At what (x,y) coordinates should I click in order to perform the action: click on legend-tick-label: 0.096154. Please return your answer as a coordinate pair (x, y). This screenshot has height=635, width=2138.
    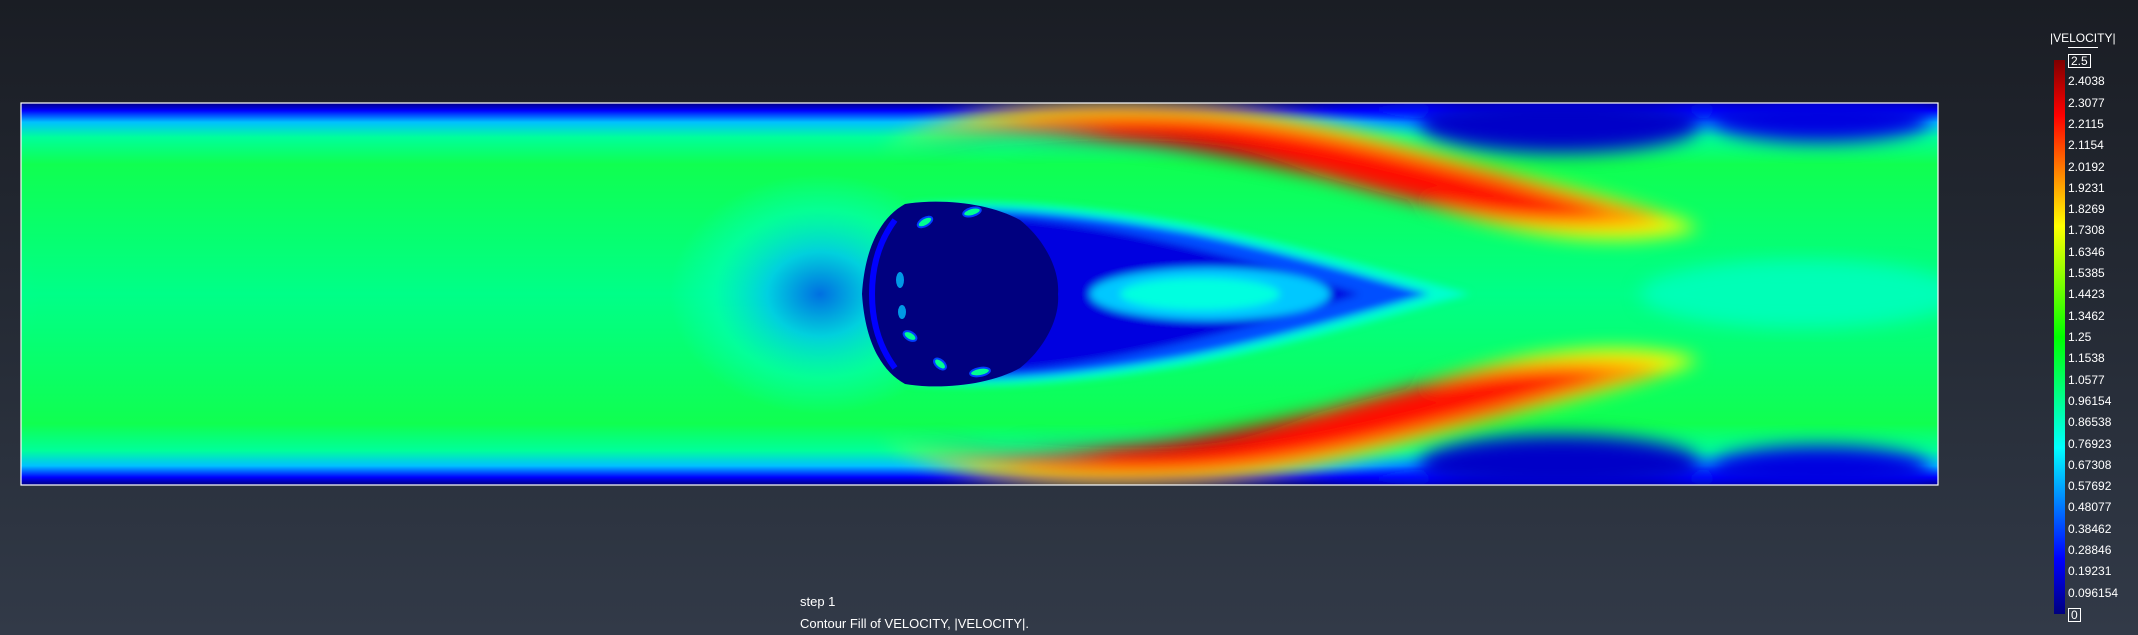
    Looking at the image, I should click on (2093, 592).